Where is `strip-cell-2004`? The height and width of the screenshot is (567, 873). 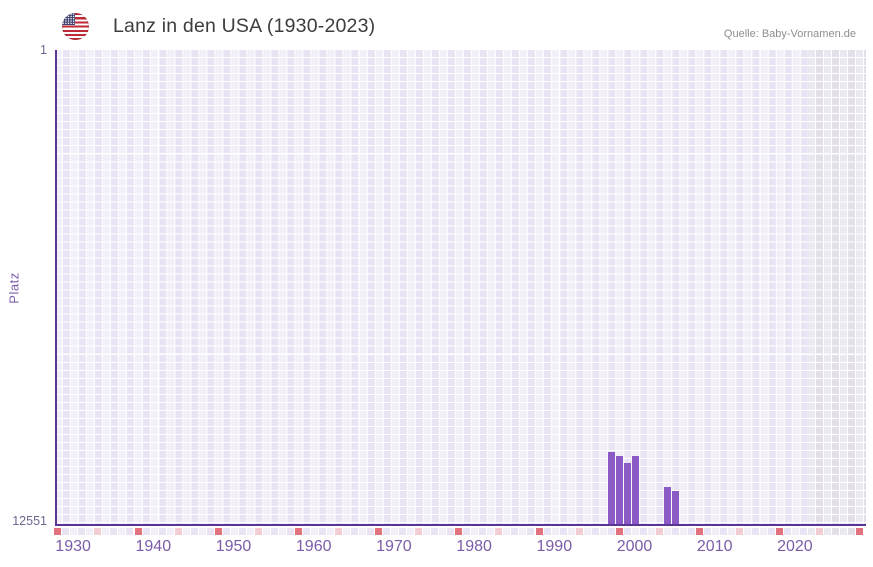 strip-cell-2004 is located at coordinates (651, 531).